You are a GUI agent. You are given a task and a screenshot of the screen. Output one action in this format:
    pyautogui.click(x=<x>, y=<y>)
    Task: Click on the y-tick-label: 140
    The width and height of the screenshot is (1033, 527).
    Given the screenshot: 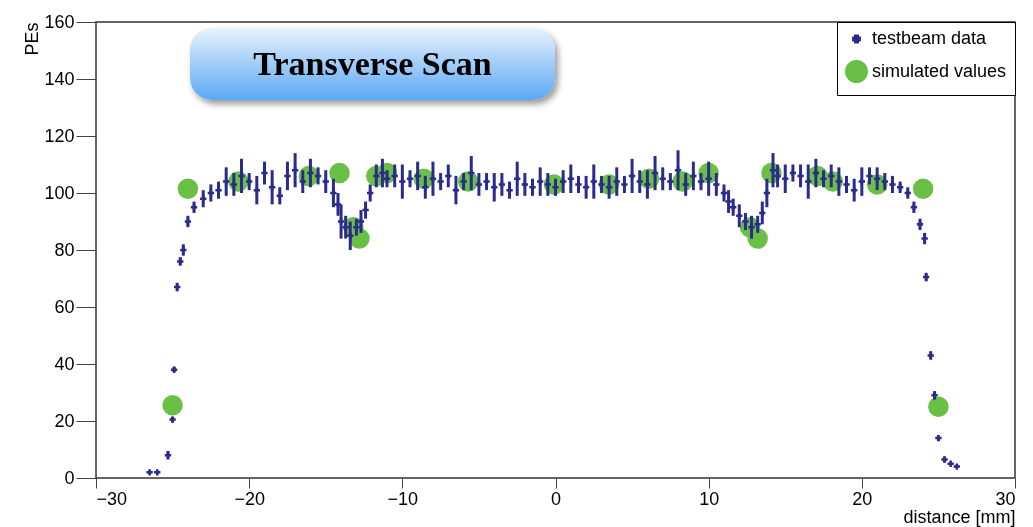 What is the action you would take?
    pyautogui.click(x=59, y=78)
    